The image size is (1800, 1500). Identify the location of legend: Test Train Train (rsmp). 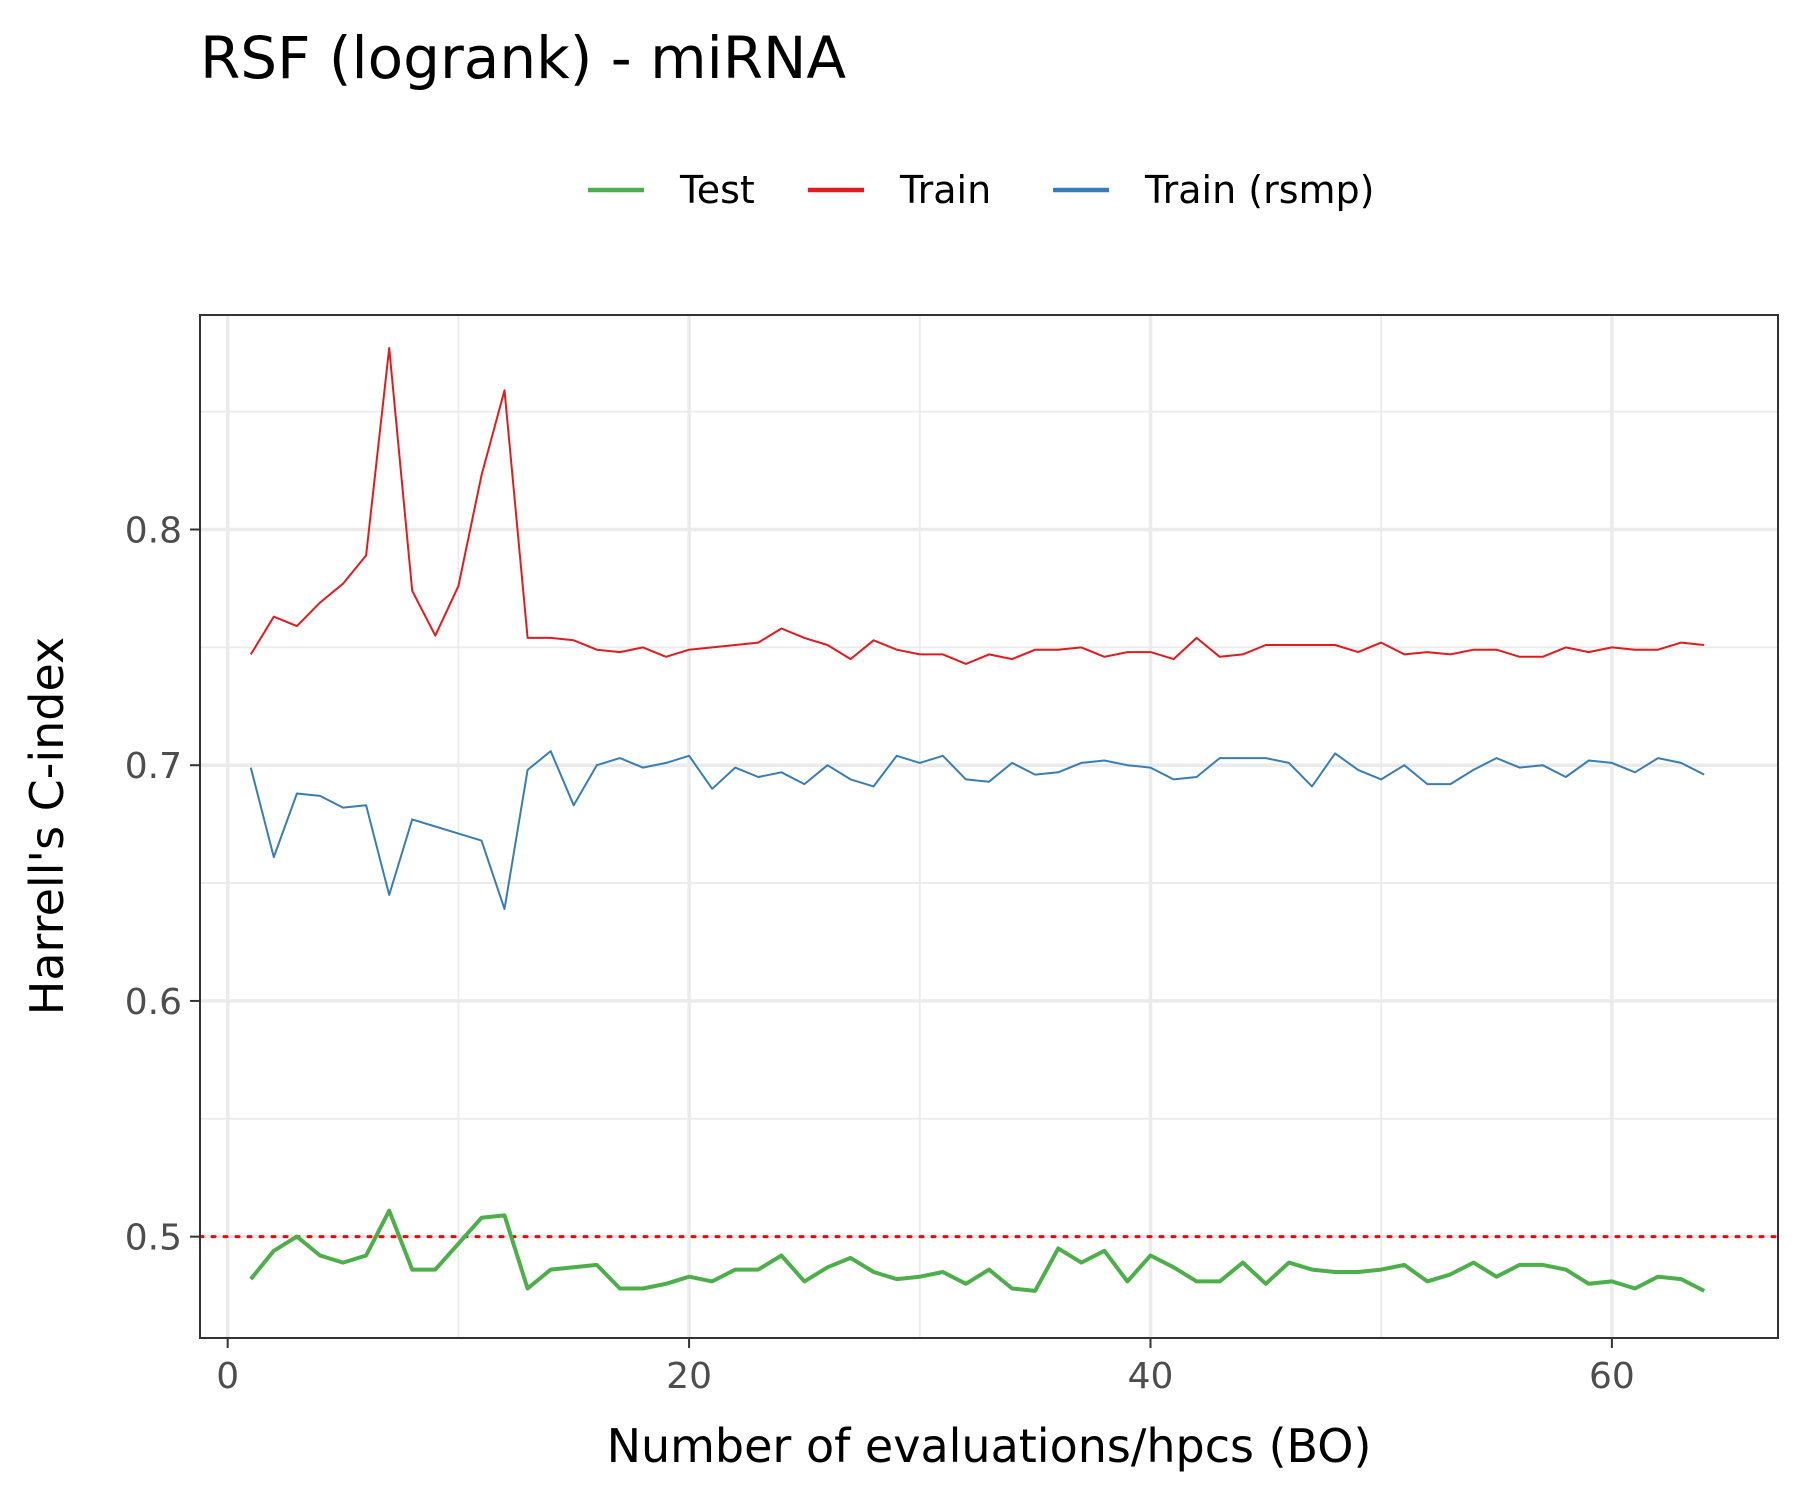
(981, 190).